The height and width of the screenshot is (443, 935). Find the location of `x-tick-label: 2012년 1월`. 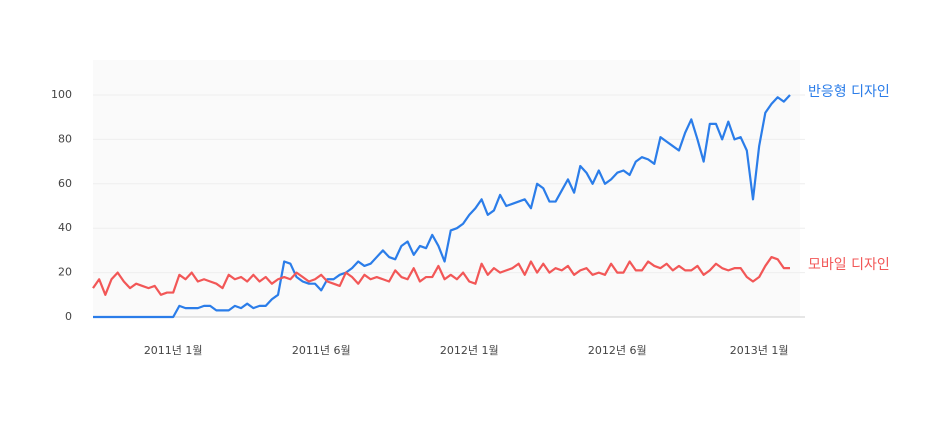

x-tick-label: 2012년 1월 is located at coordinates (469, 350).